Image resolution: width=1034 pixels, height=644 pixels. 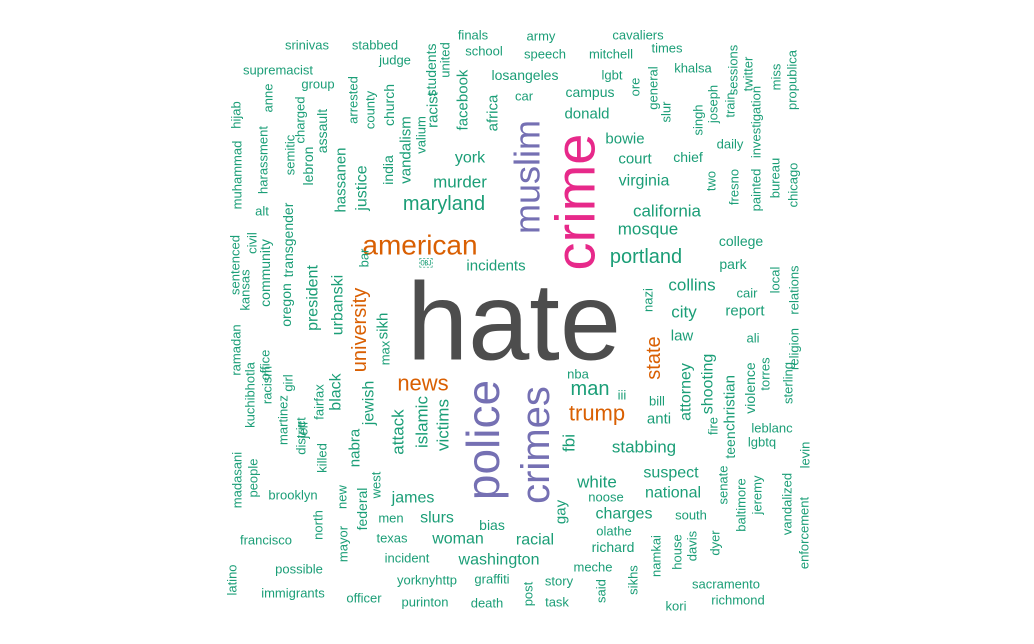 What do you see at coordinates (364, 598) in the screenshot?
I see `word-officer: officer` at bounding box center [364, 598].